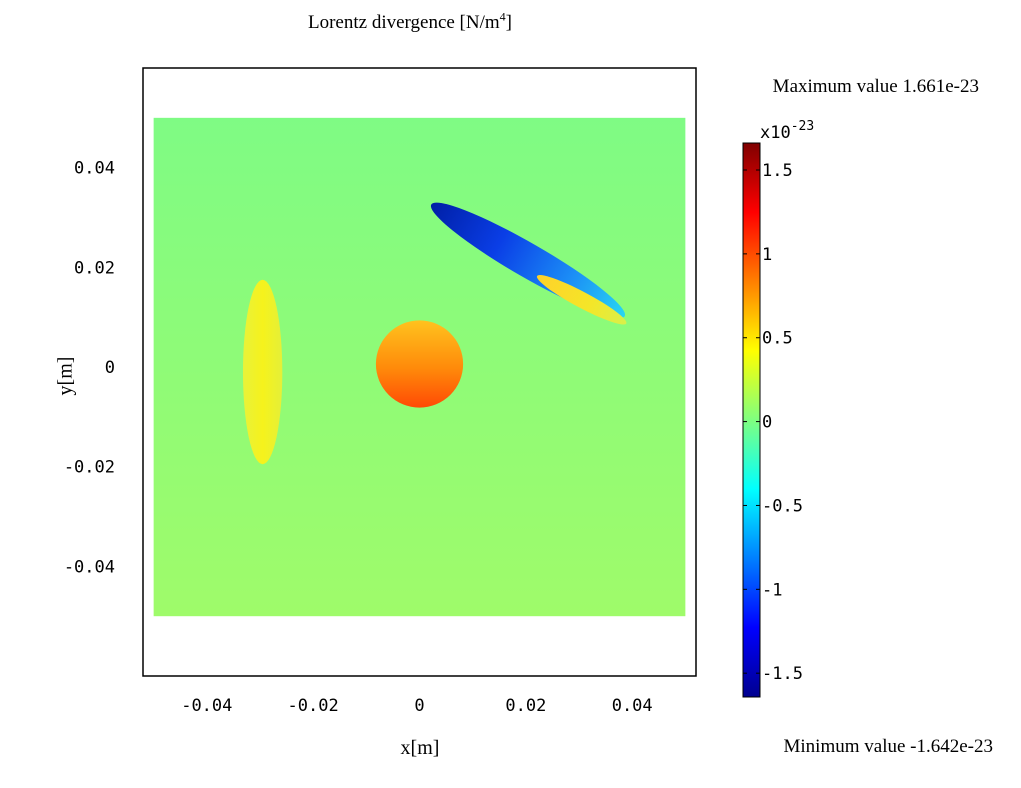 The height and width of the screenshot is (788, 1021). Describe the element at coordinates (777, 171) in the screenshot. I see `colorbar-tick-label: 1.5` at that location.